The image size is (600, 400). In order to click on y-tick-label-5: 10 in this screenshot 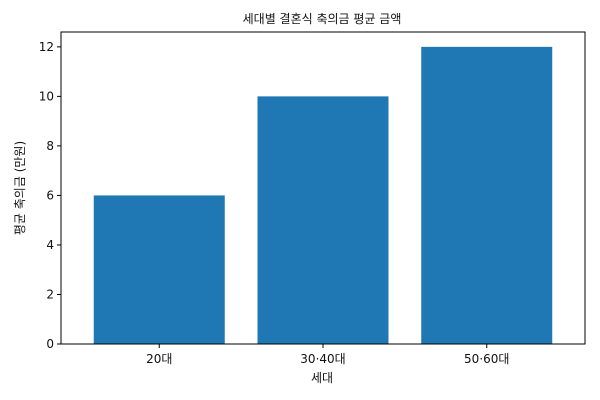, I will do `click(46, 96)`.